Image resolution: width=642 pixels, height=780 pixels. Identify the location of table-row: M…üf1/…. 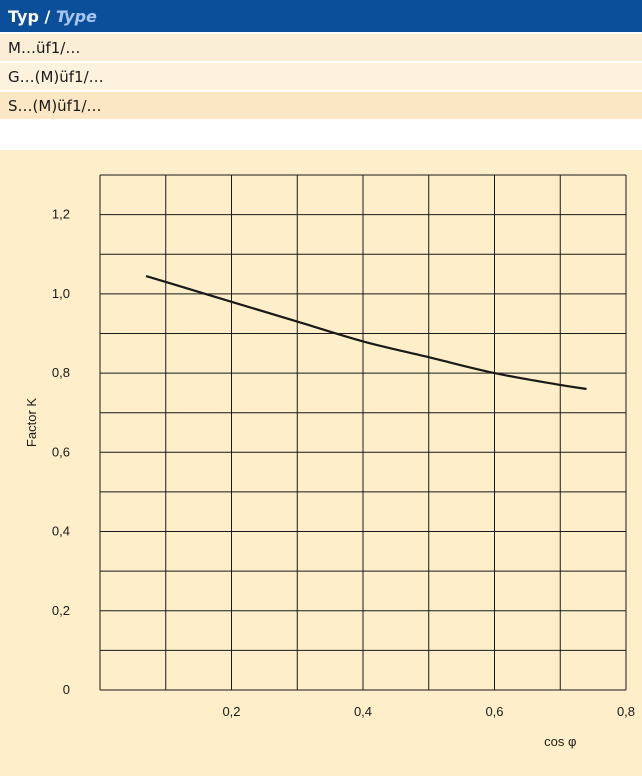
(321, 48).